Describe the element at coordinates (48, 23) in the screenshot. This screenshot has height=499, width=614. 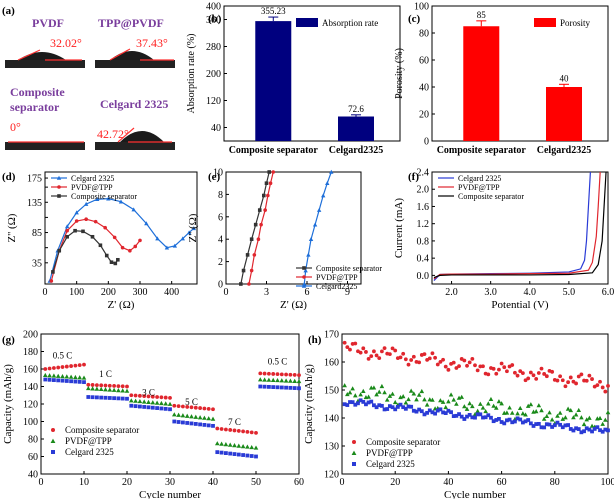
I see `sample-name-pvdf: PVDF` at that location.